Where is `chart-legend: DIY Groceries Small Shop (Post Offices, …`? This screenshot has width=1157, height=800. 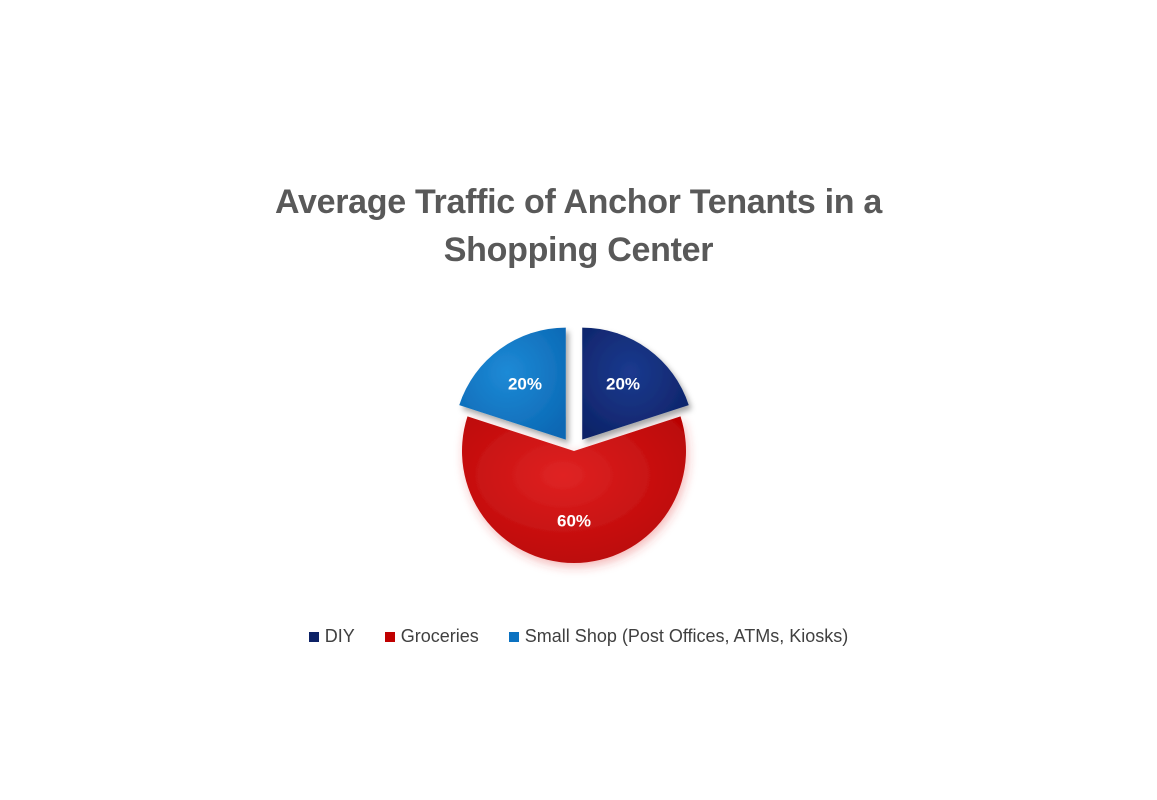
chart-legend: DIY Groceries Small Shop (Post Offices, … is located at coordinates (578, 636).